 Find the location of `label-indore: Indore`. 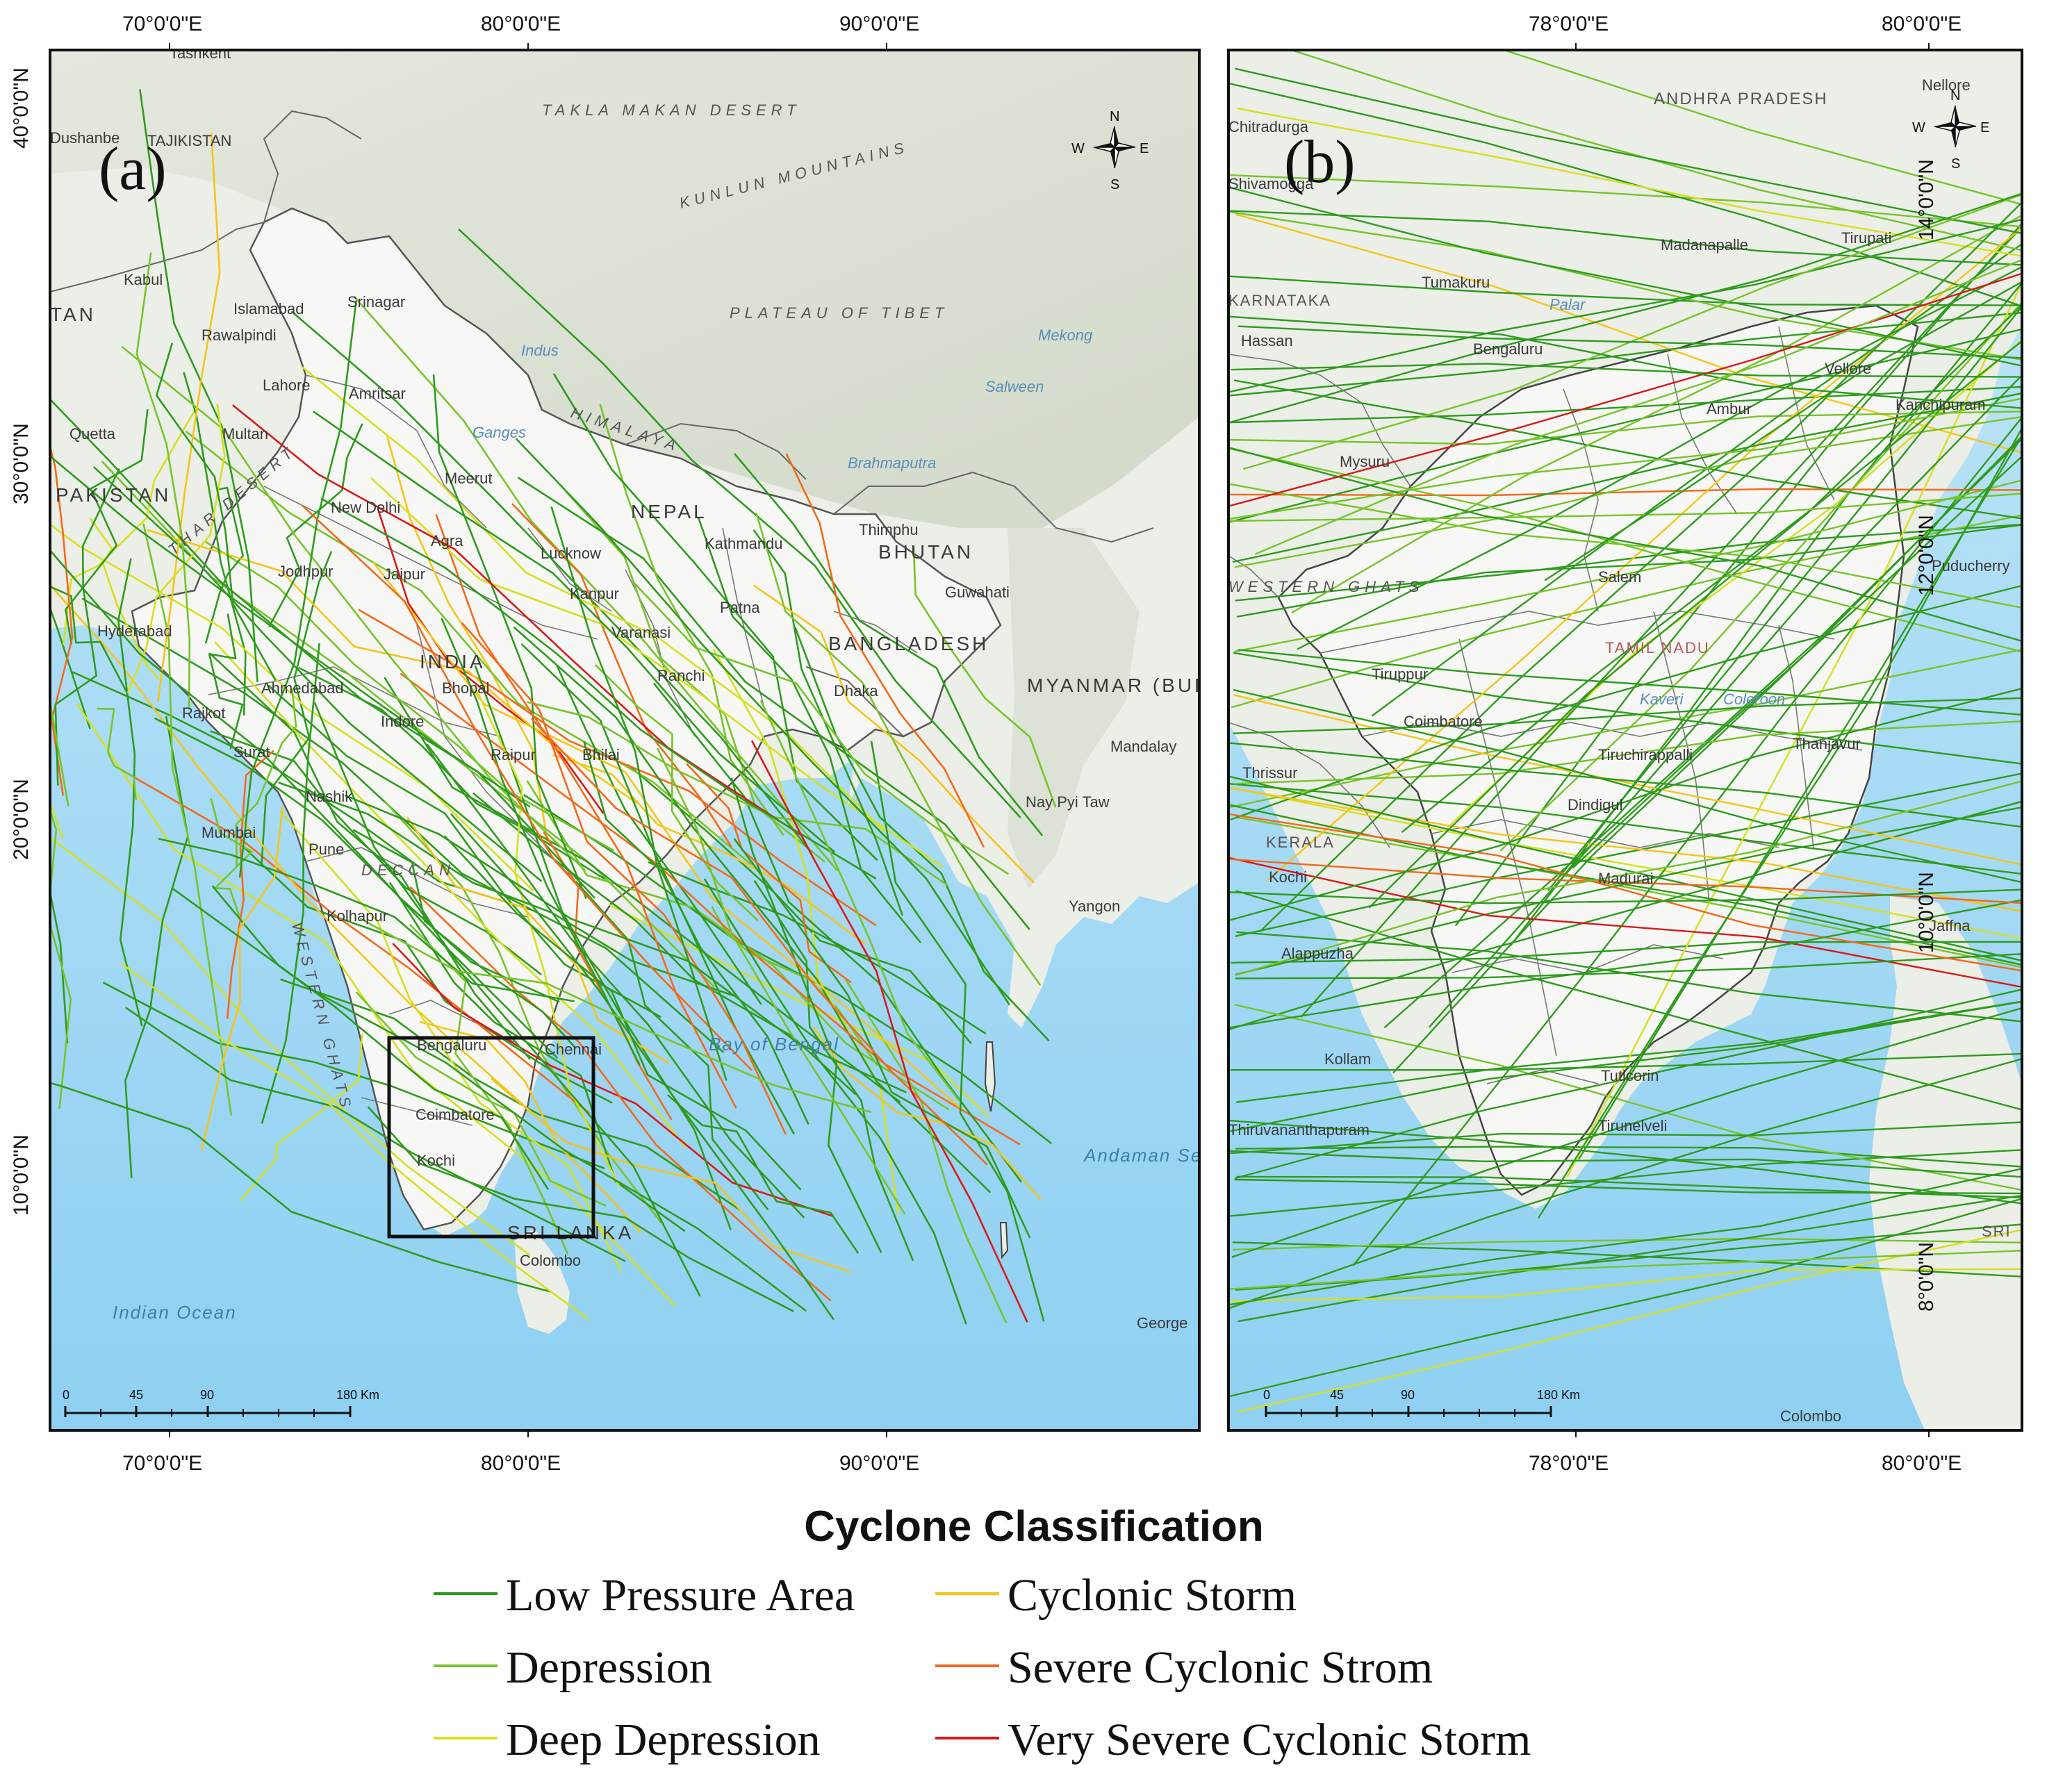

label-indore: Indore is located at coordinates (402, 721).